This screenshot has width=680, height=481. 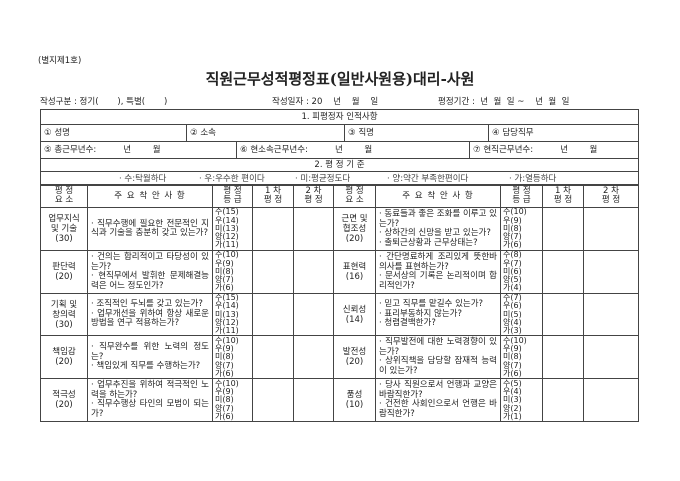 What do you see at coordinates (512, 400) in the screenshot?
I see `grade-option: 미(3)` at bounding box center [512, 400].